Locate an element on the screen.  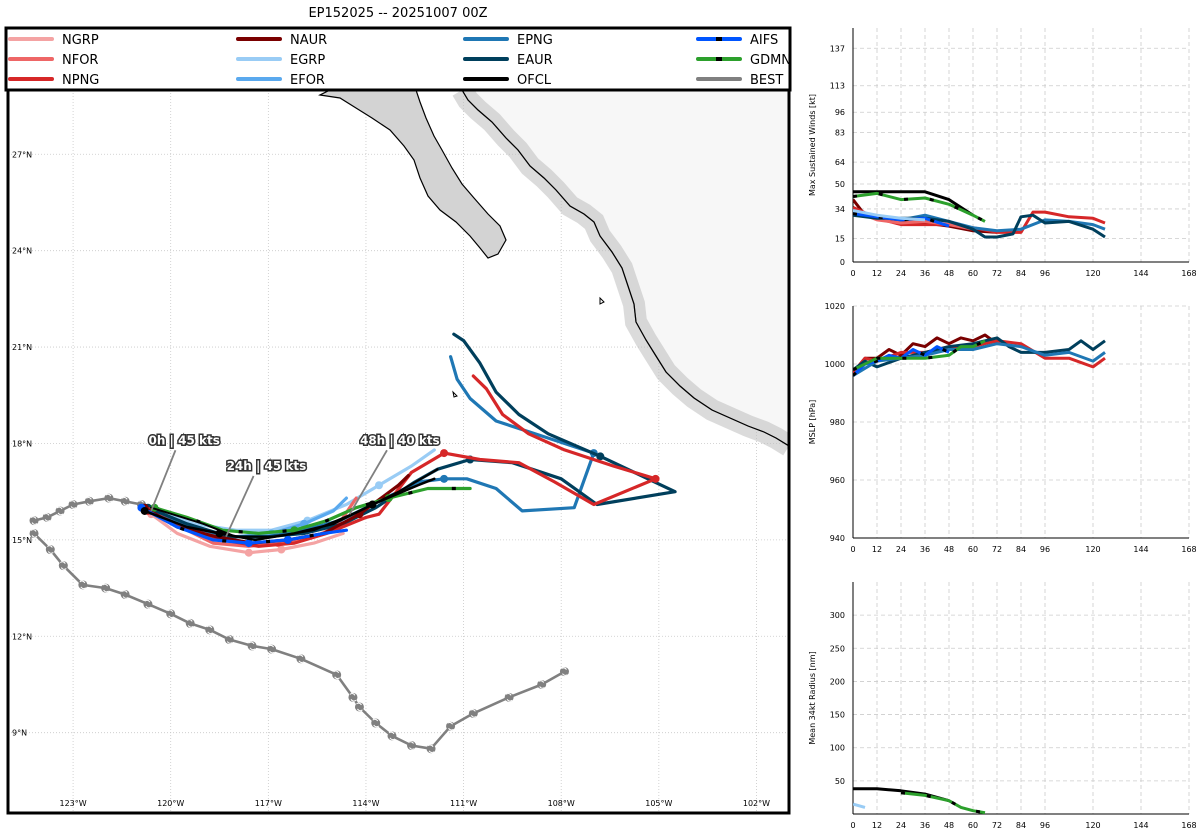
track-point-npng is located at coordinates (444, 453).